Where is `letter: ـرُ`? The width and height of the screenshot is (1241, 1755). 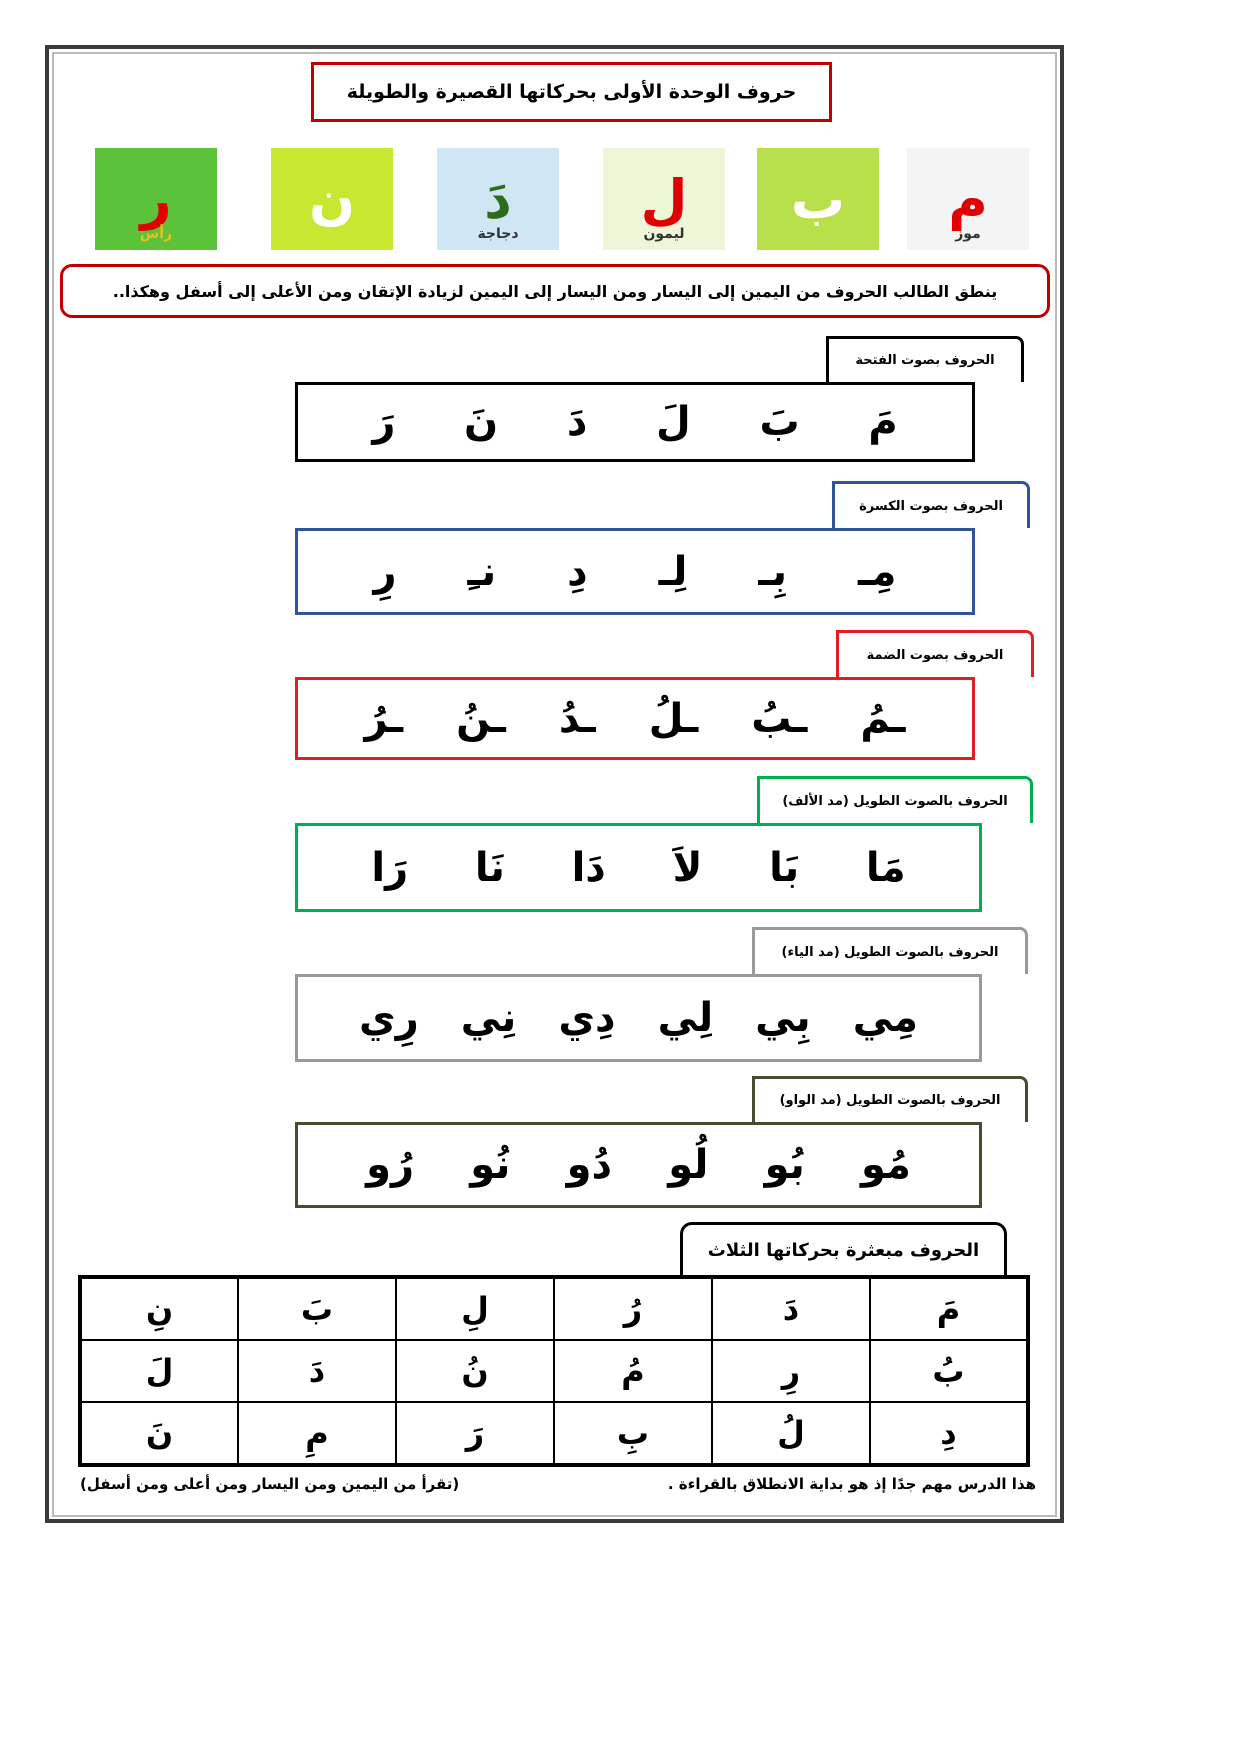
letter: ـرُ is located at coordinates (384, 718).